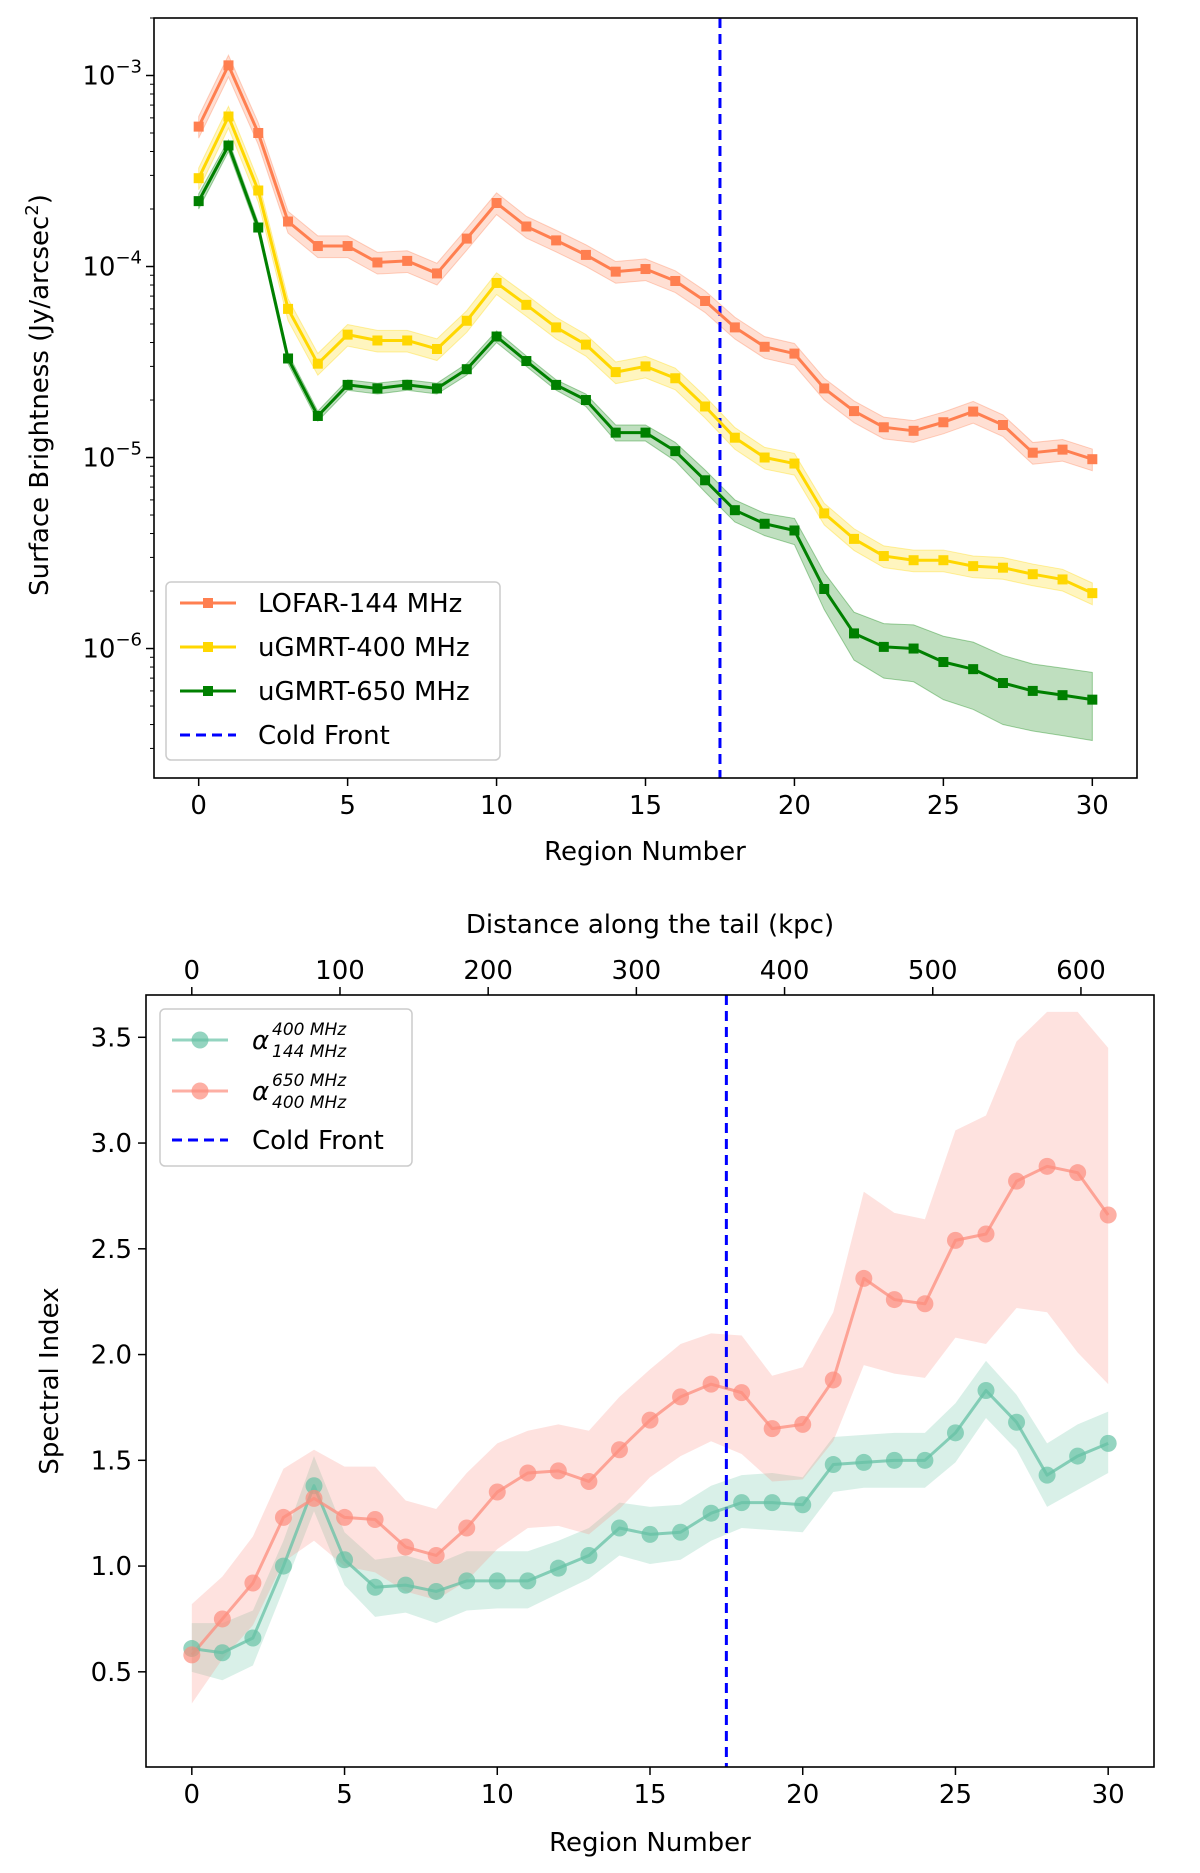 This screenshot has width=1200, height=1873. What do you see at coordinates (309, 1030) in the screenshot?
I see `legend-label-sup: 400 MHz` at bounding box center [309, 1030].